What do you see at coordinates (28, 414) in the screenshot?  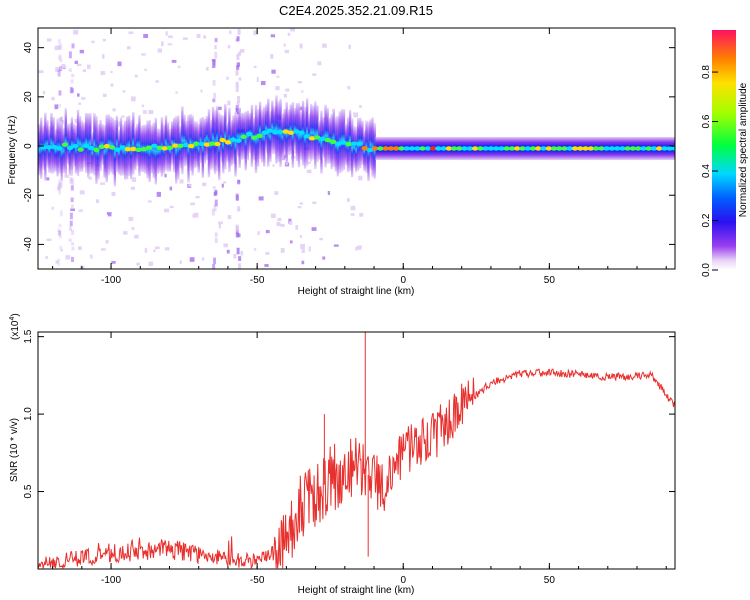 I see `y-tick-label: 1.0` at bounding box center [28, 414].